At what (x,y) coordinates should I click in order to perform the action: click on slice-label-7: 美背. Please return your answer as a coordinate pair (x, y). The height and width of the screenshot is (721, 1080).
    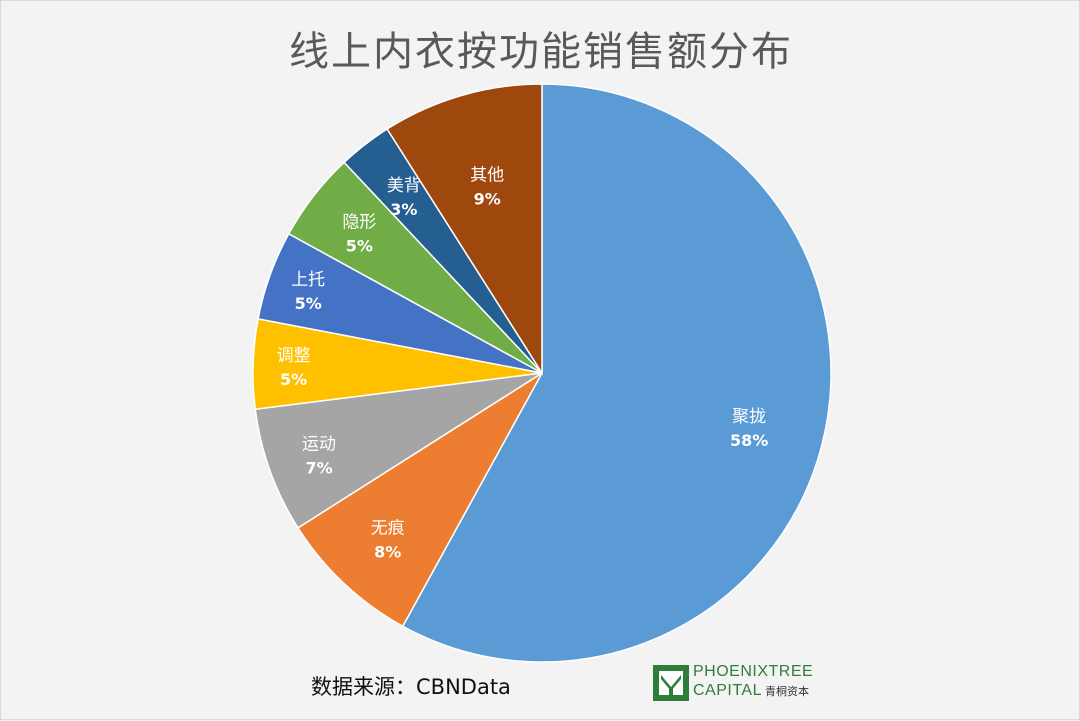
    Looking at the image, I should click on (404, 186).